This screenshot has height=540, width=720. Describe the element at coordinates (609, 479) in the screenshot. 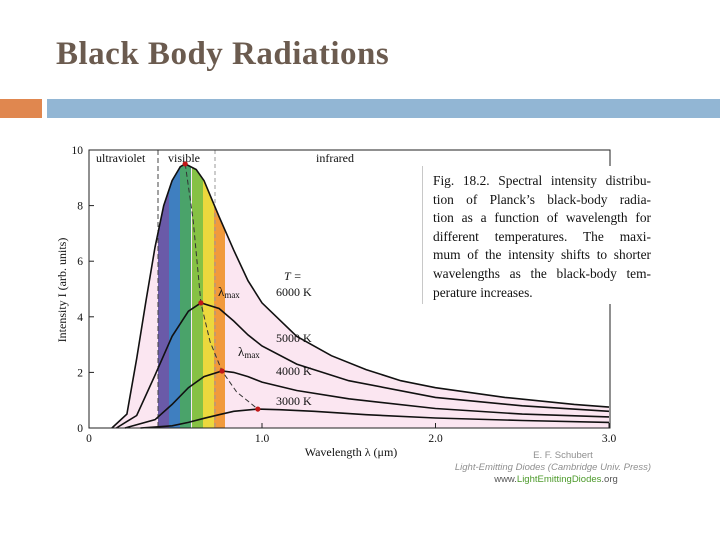

I see `credit-site-suffix: .org` at that location.